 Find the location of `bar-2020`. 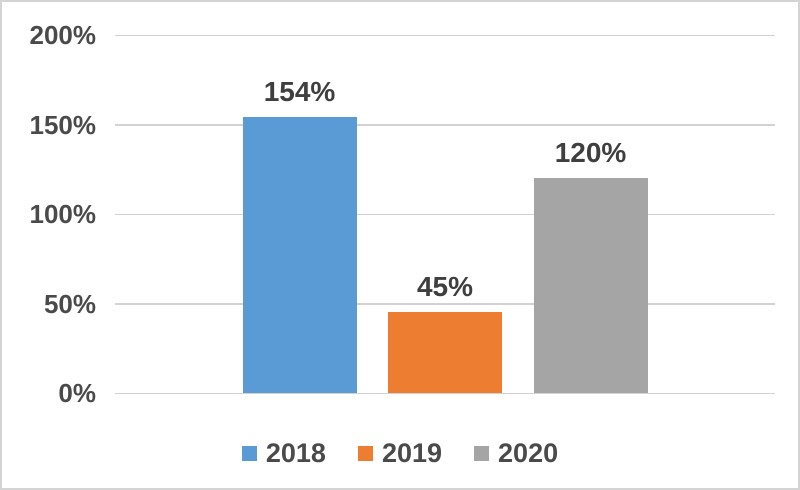

bar-2020 is located at coordinates (590, 285).